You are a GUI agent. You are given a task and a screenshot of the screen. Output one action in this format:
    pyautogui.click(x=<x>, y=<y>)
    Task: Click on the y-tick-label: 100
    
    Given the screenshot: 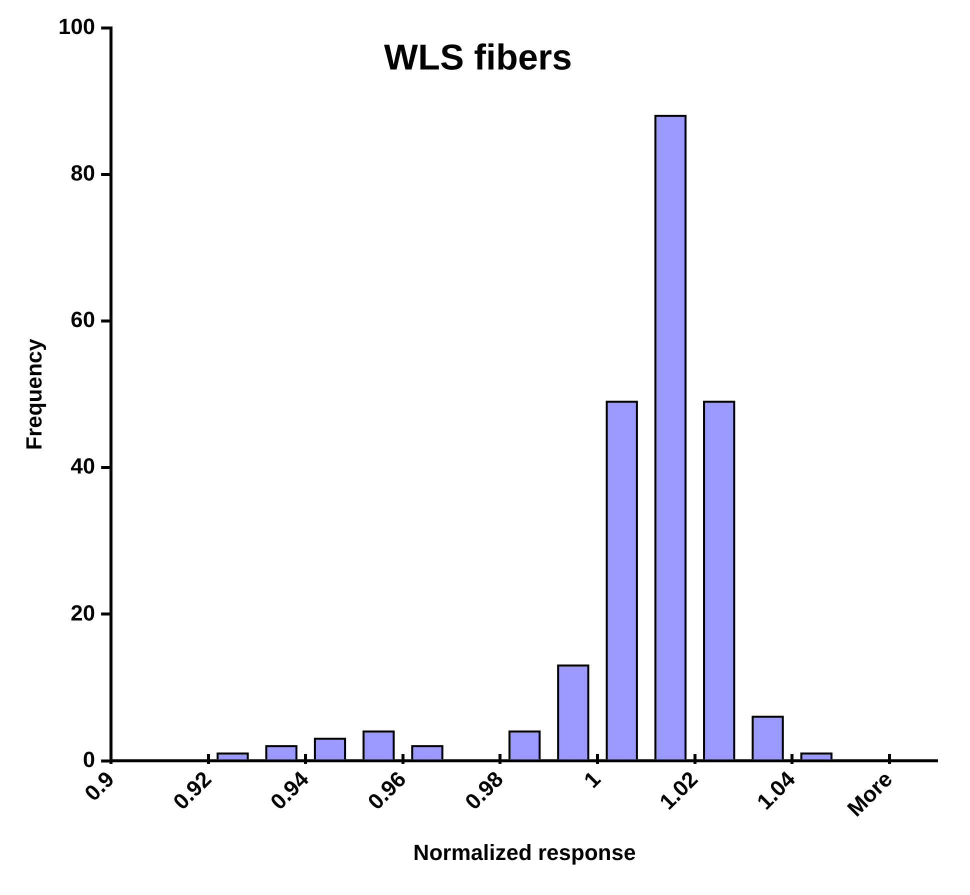 What is the action you would take?
    pyautogui.click(x=77, y=27)
    